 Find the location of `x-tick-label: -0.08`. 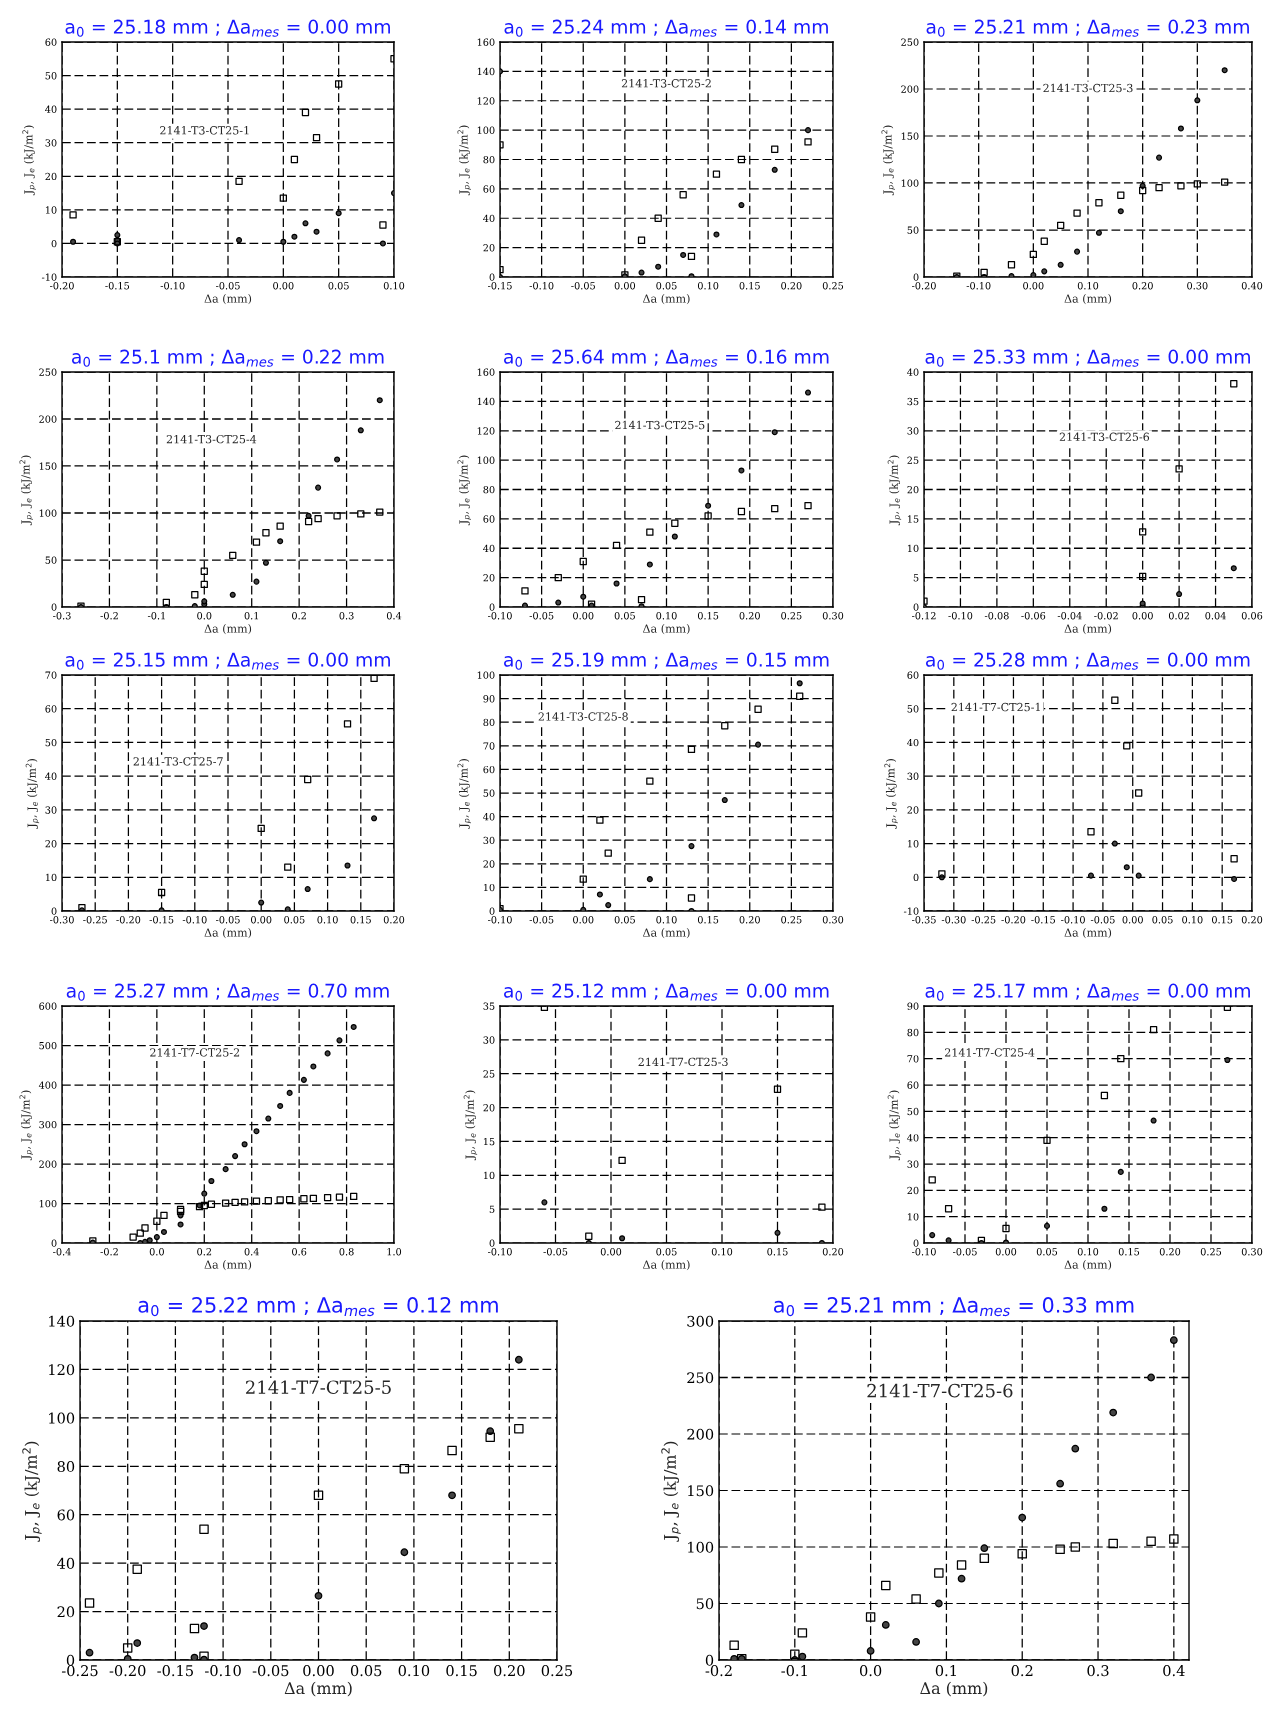

x-tick-label: -0.08 is located at coordinates (996, 616).